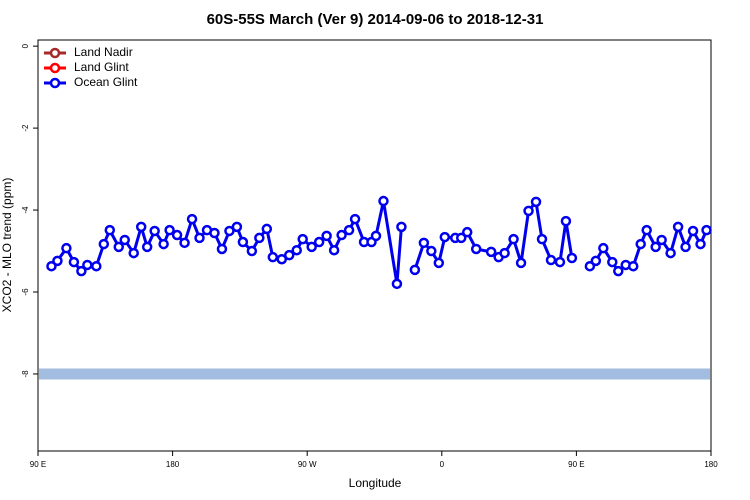  Describe the element at coordinates (307, 464) in the screenshot. I see `x-tick-label: 90 W` at that location.